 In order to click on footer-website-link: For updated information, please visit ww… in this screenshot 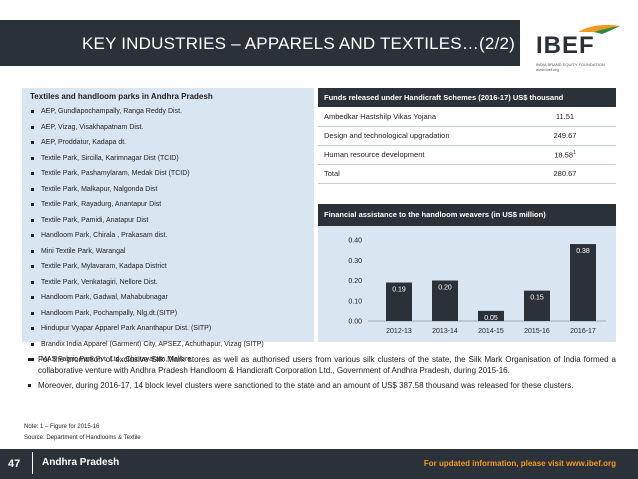, I will do `click(519, 463)`.